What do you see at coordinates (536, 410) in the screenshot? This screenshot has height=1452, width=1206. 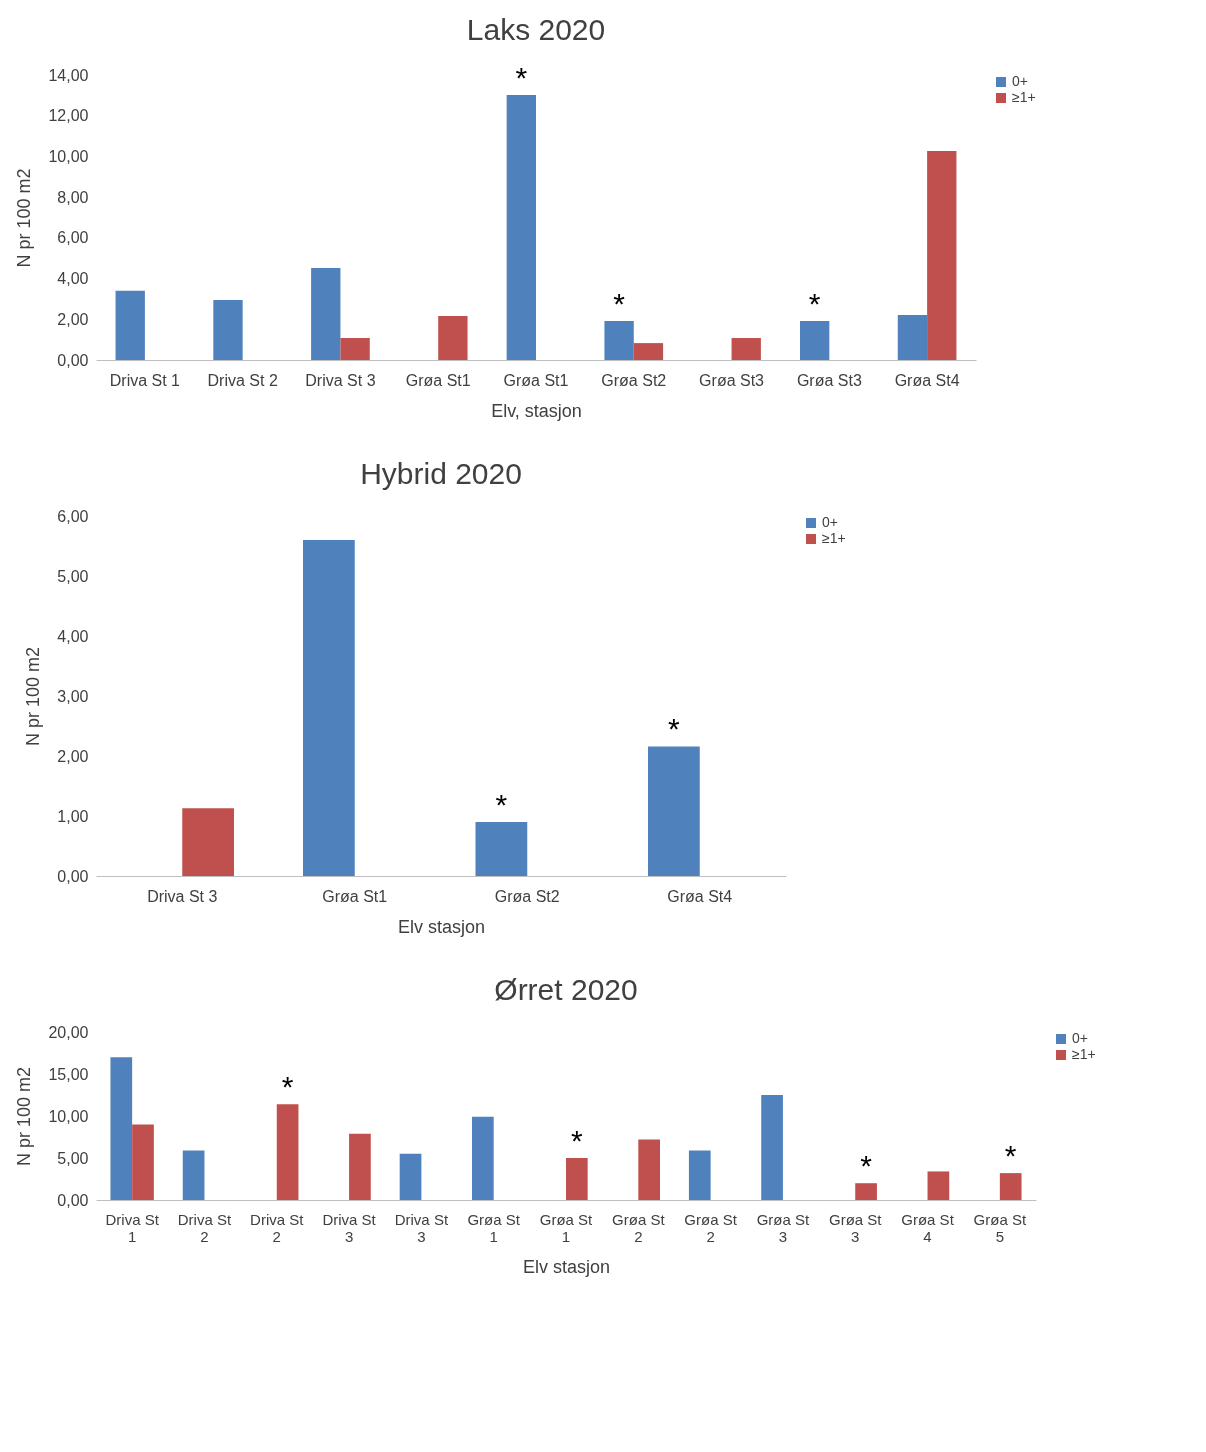 I see `x-axis-title: Elv, stasjon` at bounding box center [536, 410].